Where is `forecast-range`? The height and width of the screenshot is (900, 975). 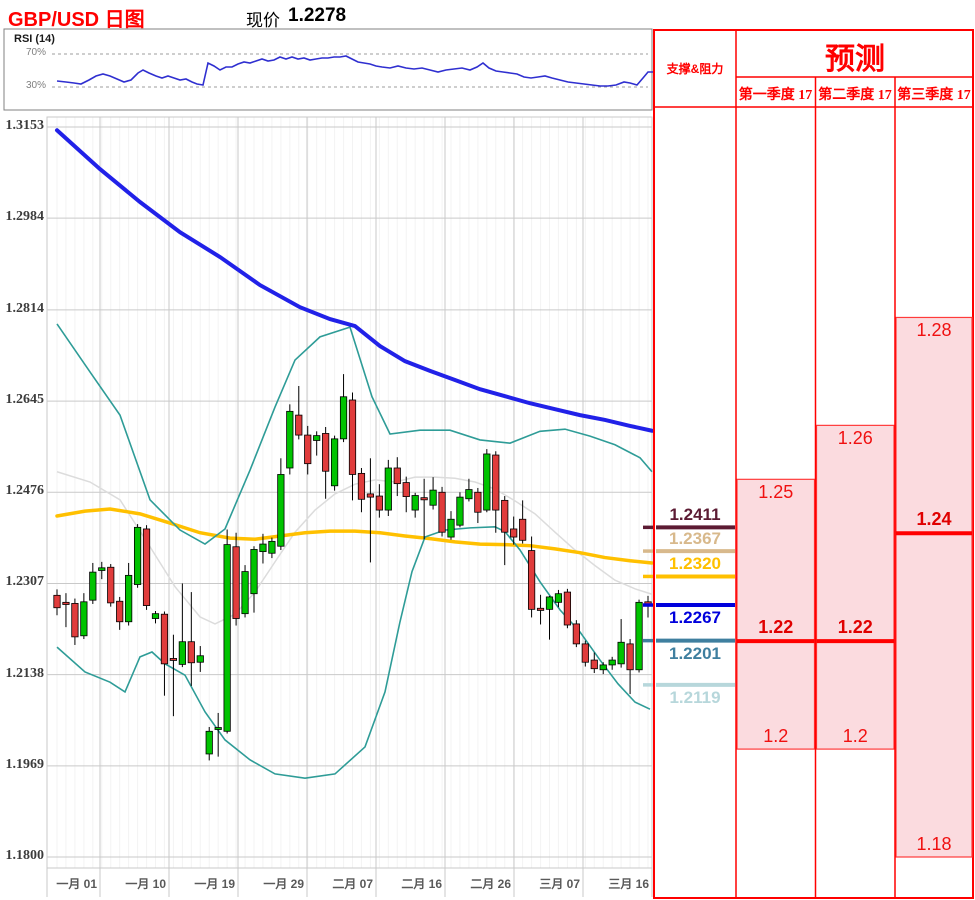 forecast-range is located at coordinates (934, 587).